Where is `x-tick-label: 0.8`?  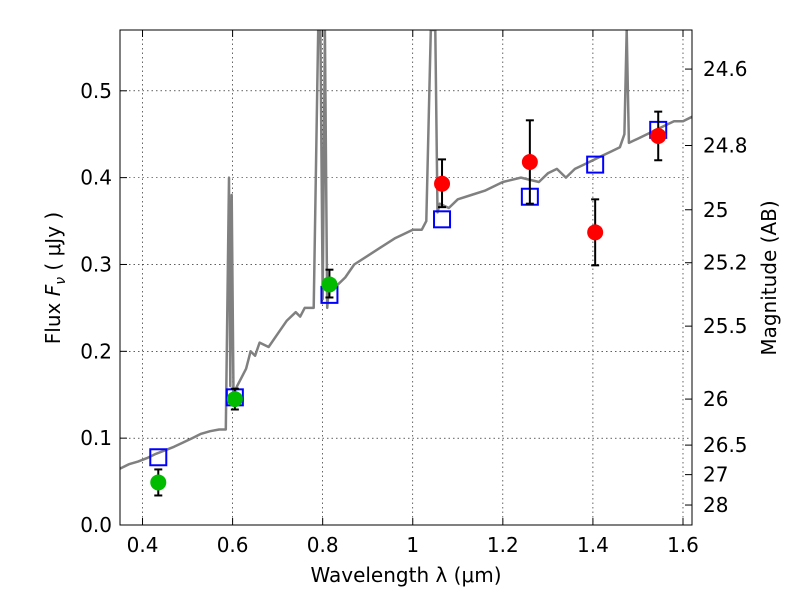 x-tick-label: 0.8 is located at coordinates (323, 545).